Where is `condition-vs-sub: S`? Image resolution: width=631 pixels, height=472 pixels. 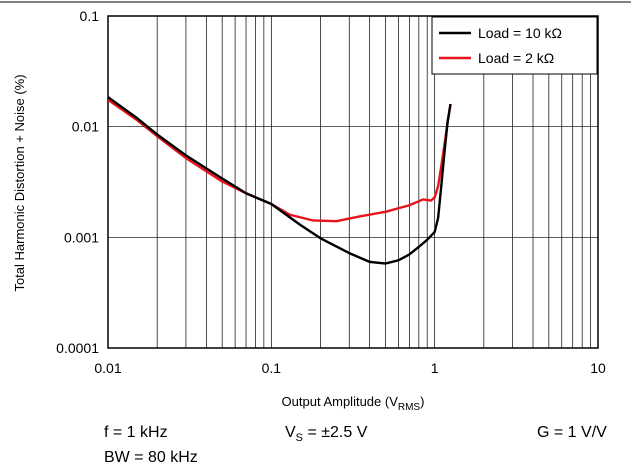
condition-vs-sub: S is located at coordinates (299, 438).